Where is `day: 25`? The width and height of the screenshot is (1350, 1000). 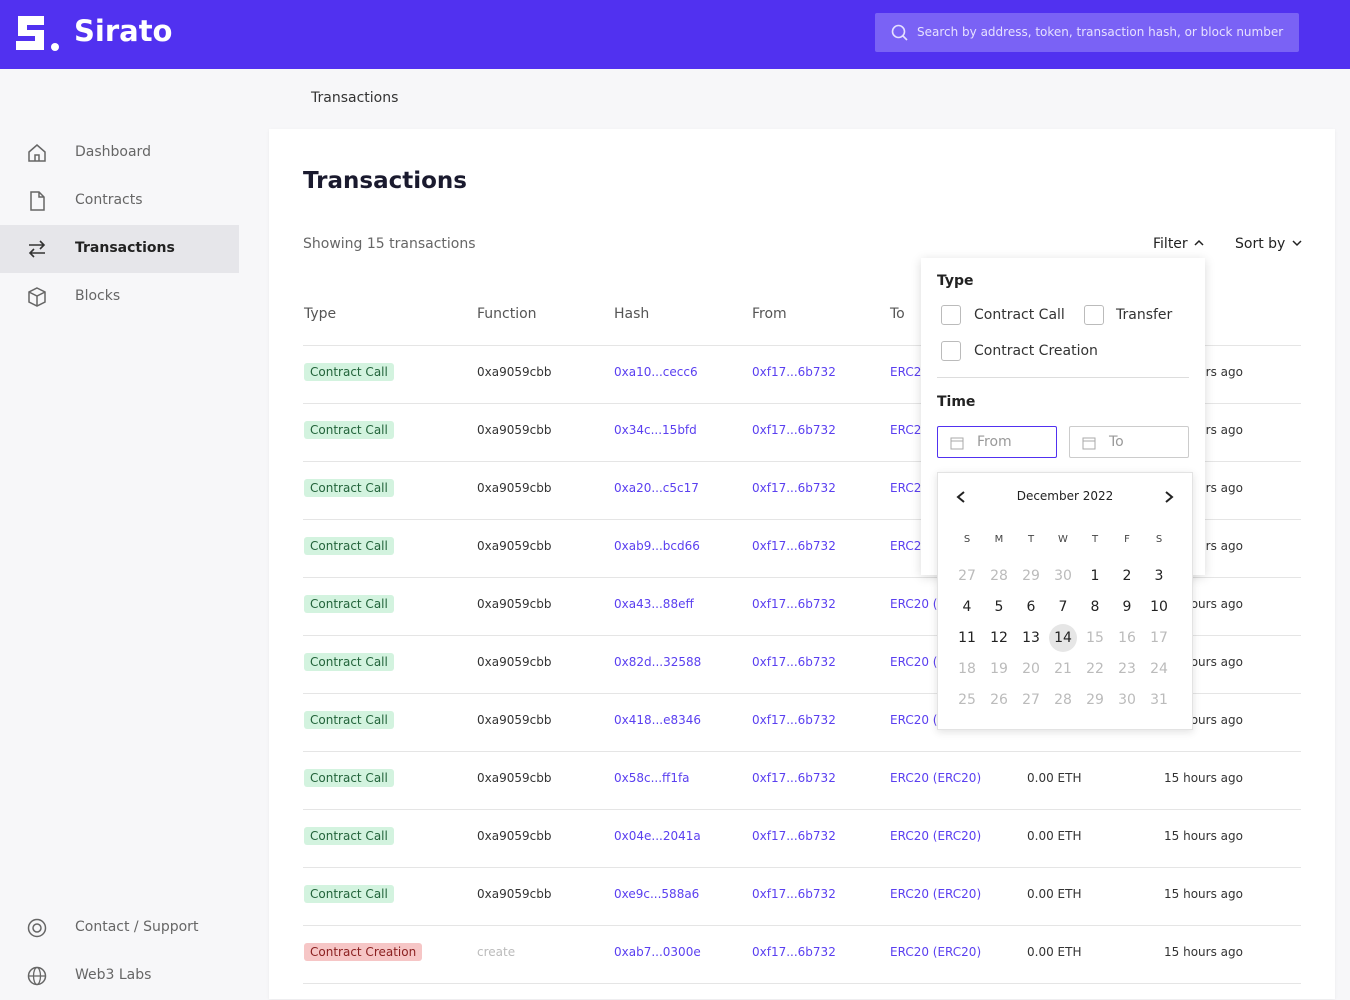 day: 25 is located at coordinates (967, 700).